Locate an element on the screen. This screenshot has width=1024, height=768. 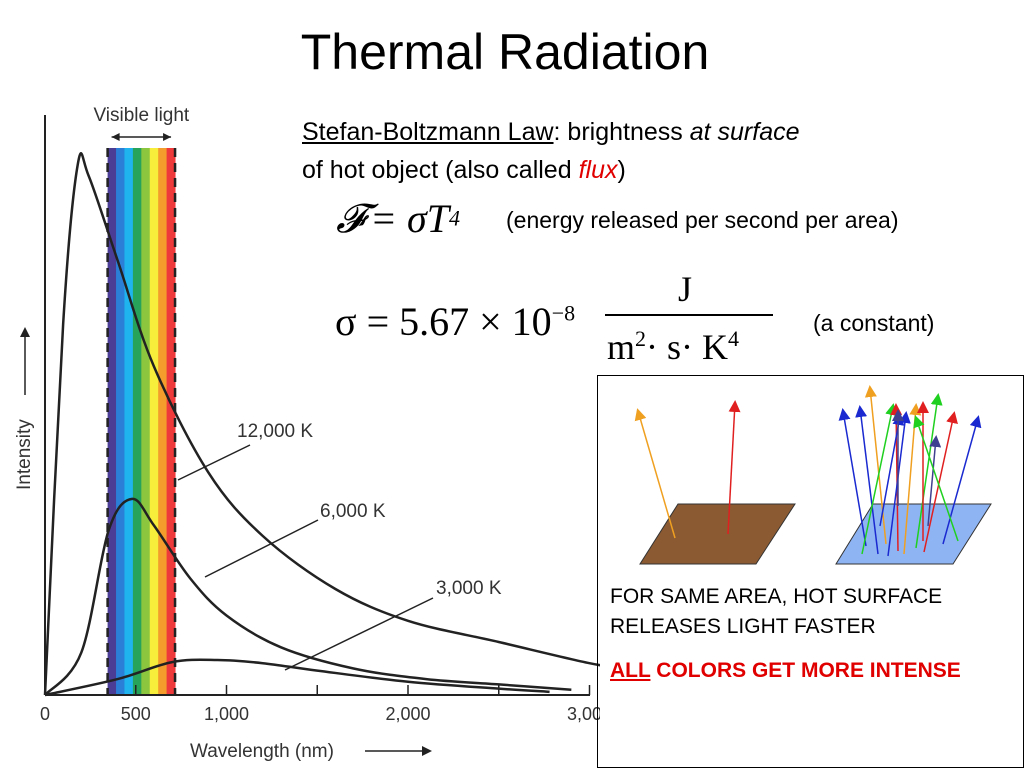
label-12000k: 12,000 K is located at coordinates (275, 431).